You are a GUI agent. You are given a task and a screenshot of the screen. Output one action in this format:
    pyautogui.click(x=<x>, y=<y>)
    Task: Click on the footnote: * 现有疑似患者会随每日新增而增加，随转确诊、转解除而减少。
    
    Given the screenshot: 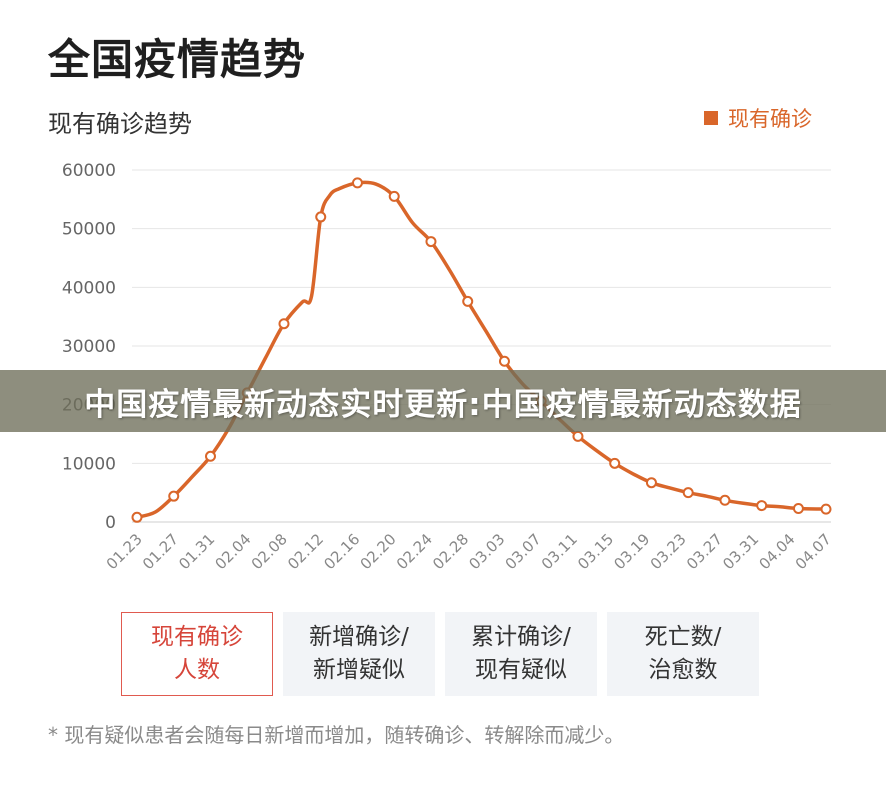 What is the action you would take?
    pyautogui.click(x=336, y=735)
    